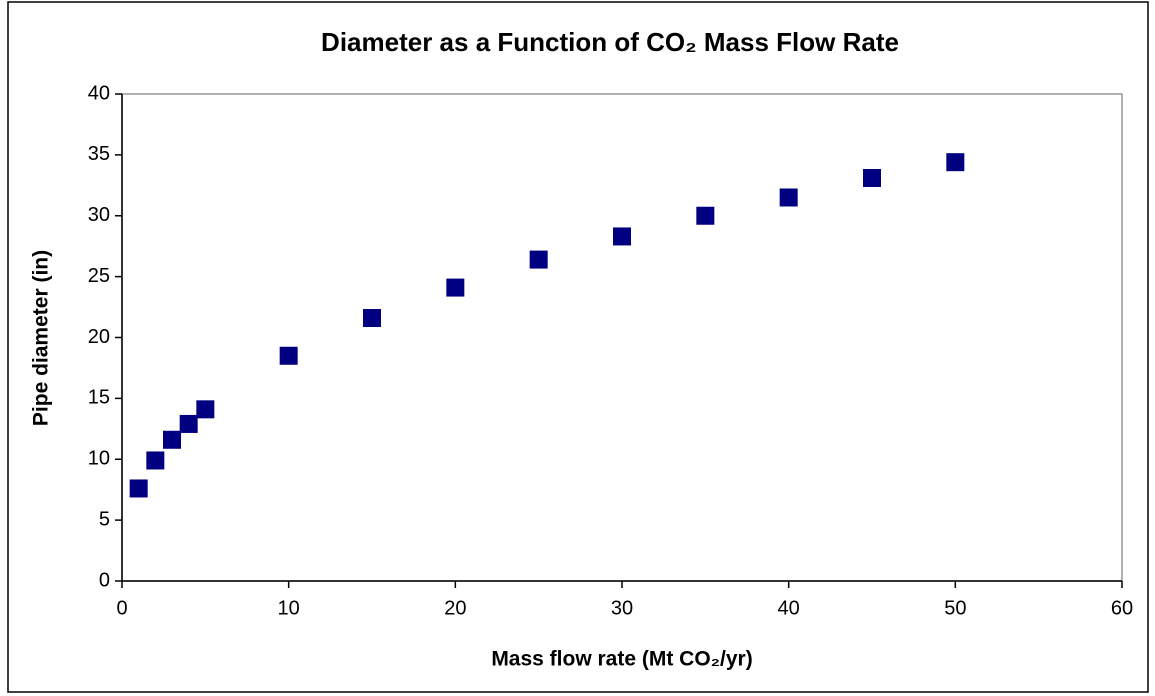 This screenshot has width=1155, height=696. What do you see at coordinates (41, 338) in the screenshot?
I see `y-axis-label: Pipe diameter (in)` at bounding box center [41, 338].